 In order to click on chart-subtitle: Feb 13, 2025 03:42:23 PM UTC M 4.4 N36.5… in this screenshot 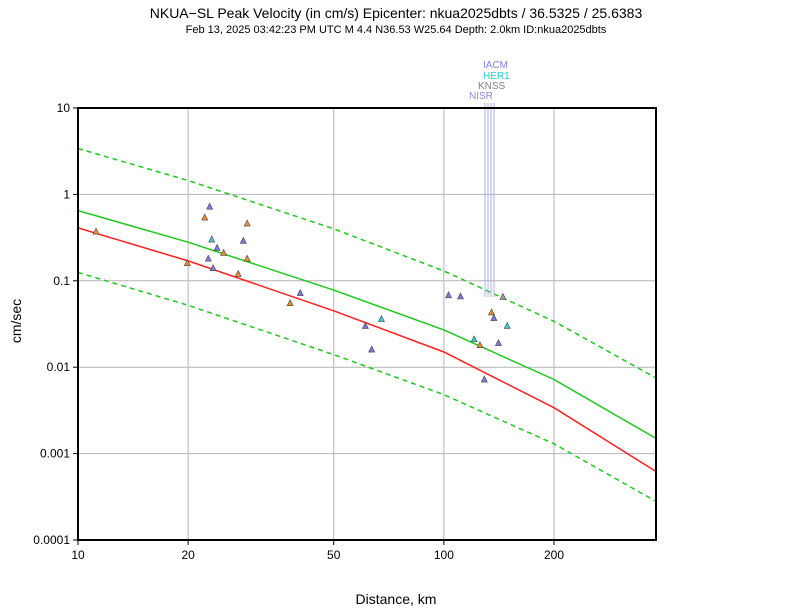, I will do `click(396, 30)`.